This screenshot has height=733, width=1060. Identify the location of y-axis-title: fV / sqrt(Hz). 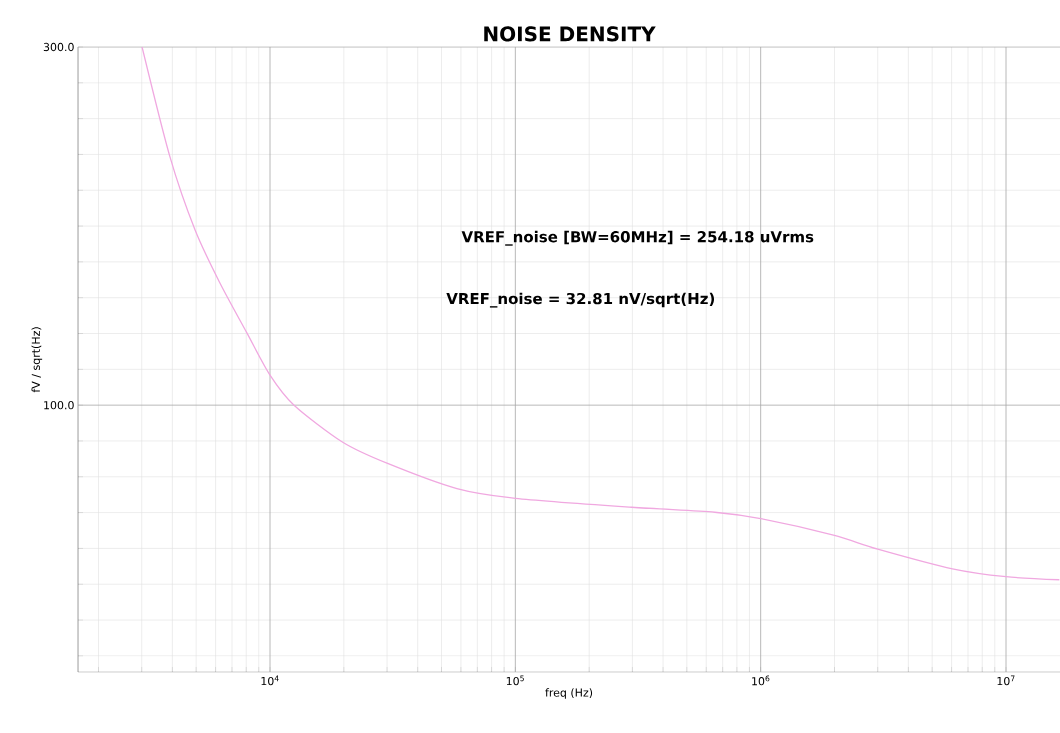
(37, 360).